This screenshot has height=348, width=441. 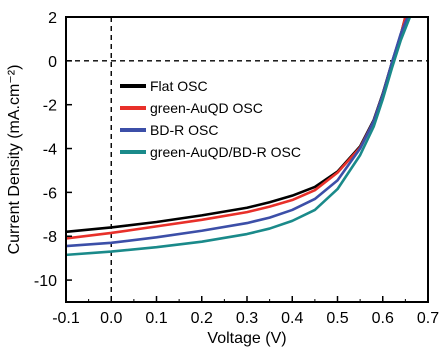 I want to click on y-axis-title: Current Density (mA.cm⁻²), so click(x=14, y=160).